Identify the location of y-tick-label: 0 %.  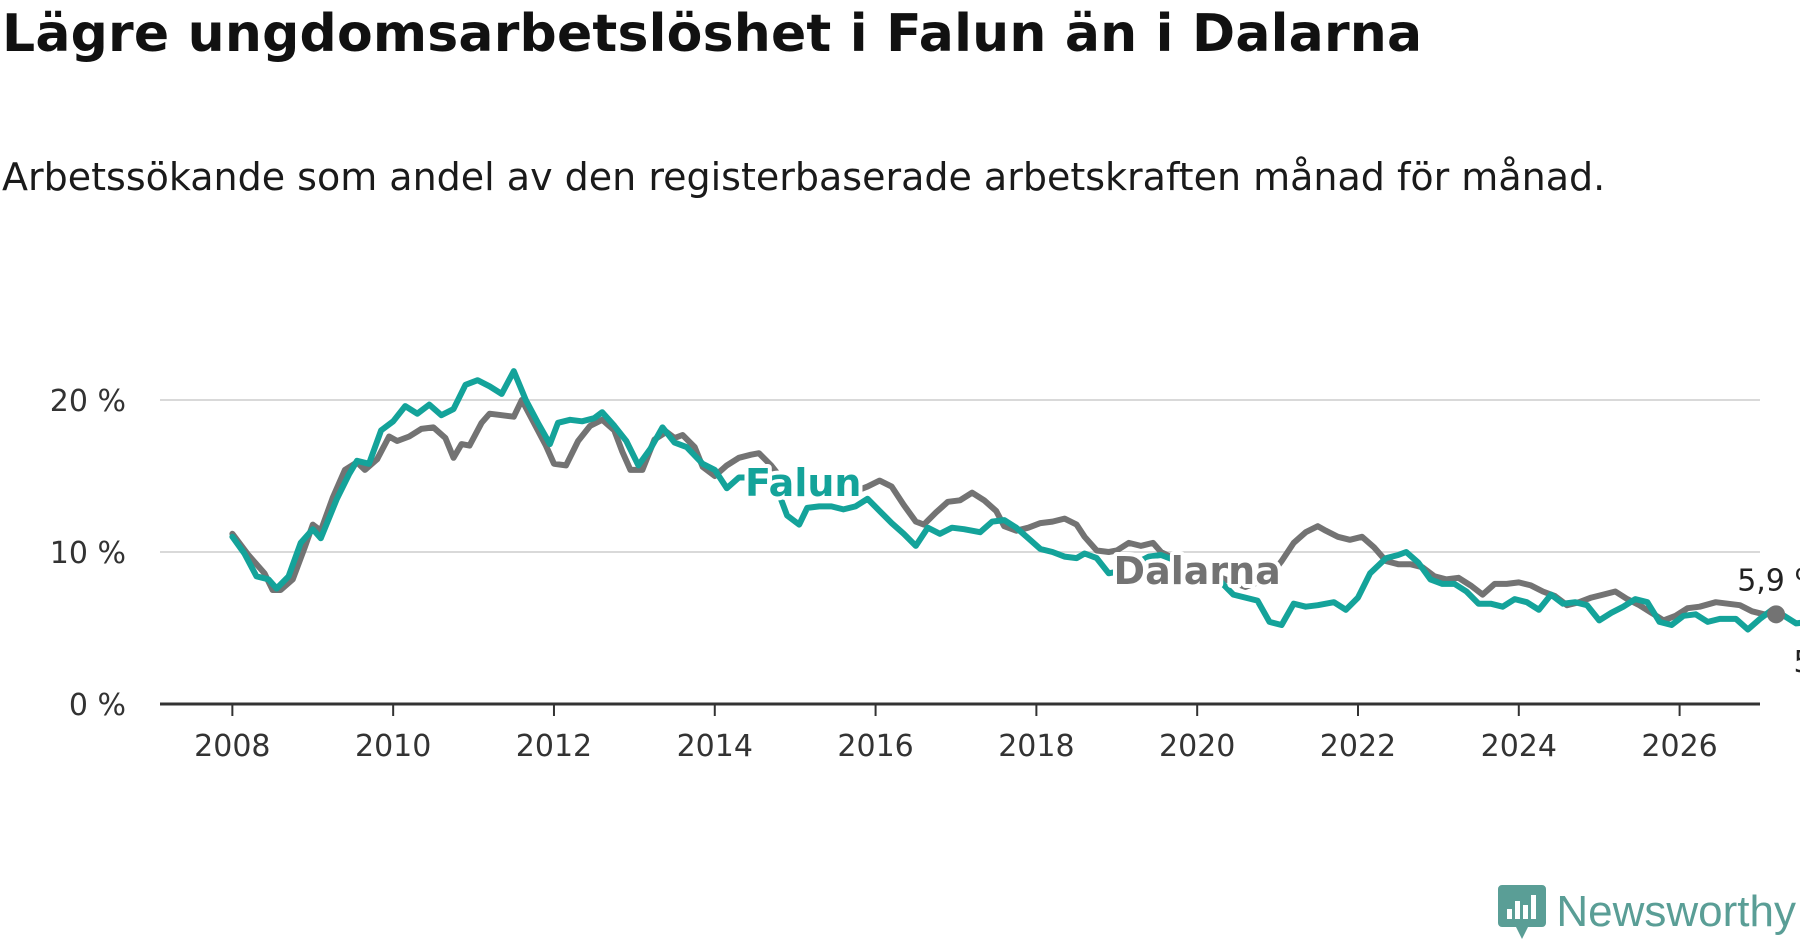
(97, 705).